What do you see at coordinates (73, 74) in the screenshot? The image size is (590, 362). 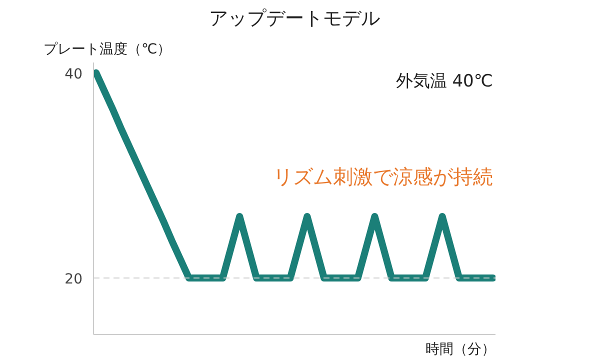 I see `y-tick-label: 40` at bounding box center [73, 74].